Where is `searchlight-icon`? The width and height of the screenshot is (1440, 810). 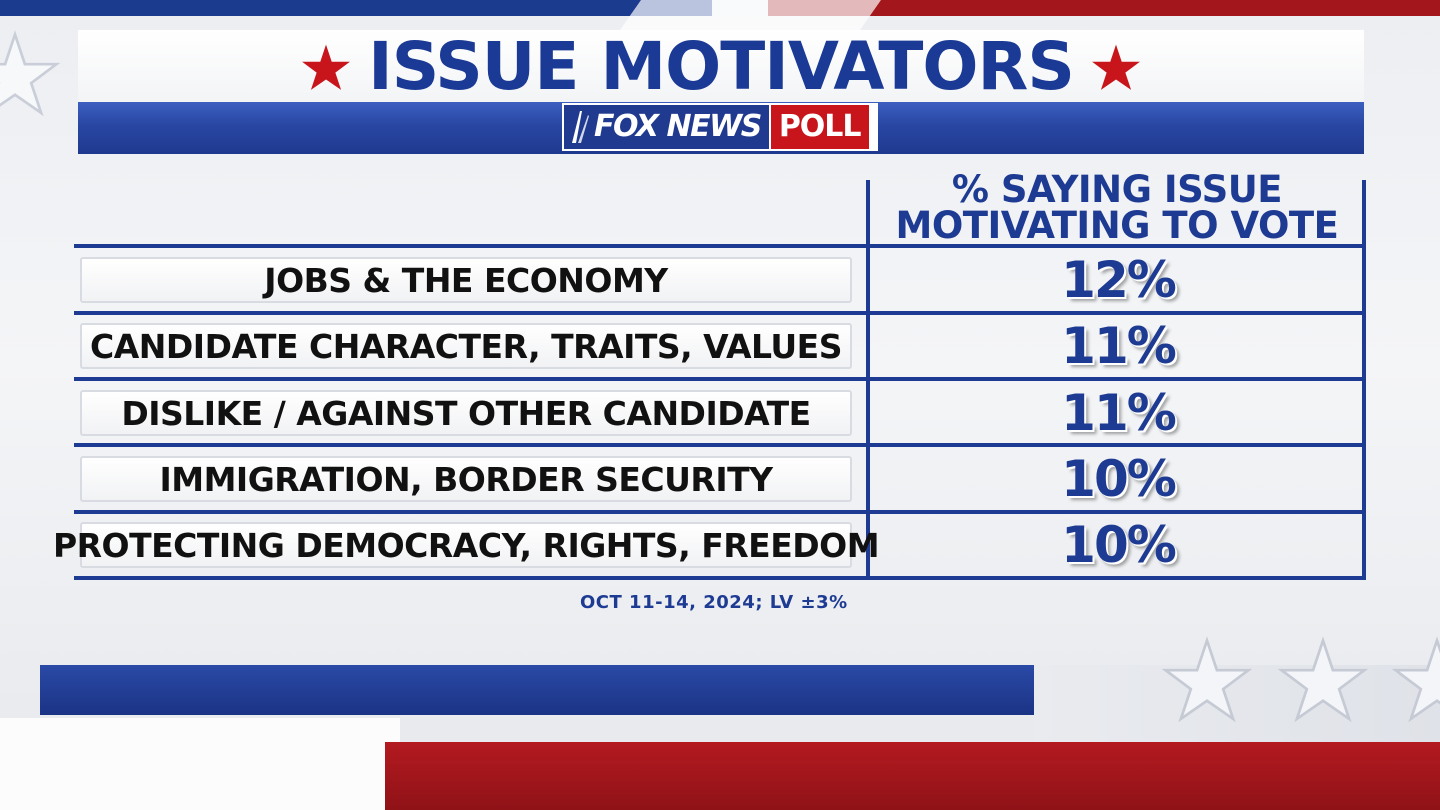
searchlight-icon is located at coordinates (580, 127).